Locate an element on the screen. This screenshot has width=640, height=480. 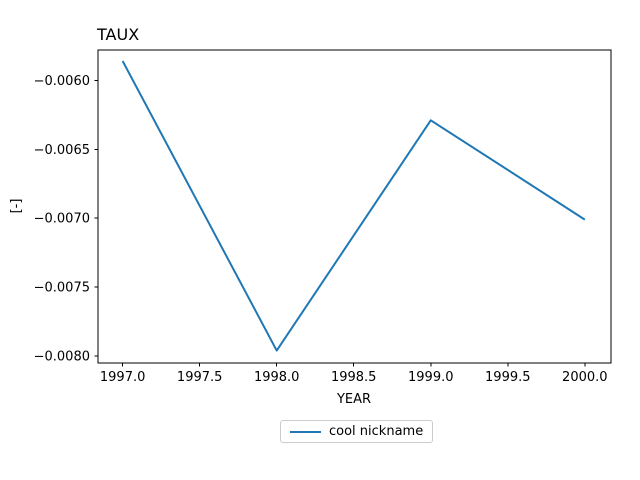
y-axis-ticks: −0.0060 −0.0065 −0.0070 −0.0075 −0.0080 is located at coordinates (66, 219).